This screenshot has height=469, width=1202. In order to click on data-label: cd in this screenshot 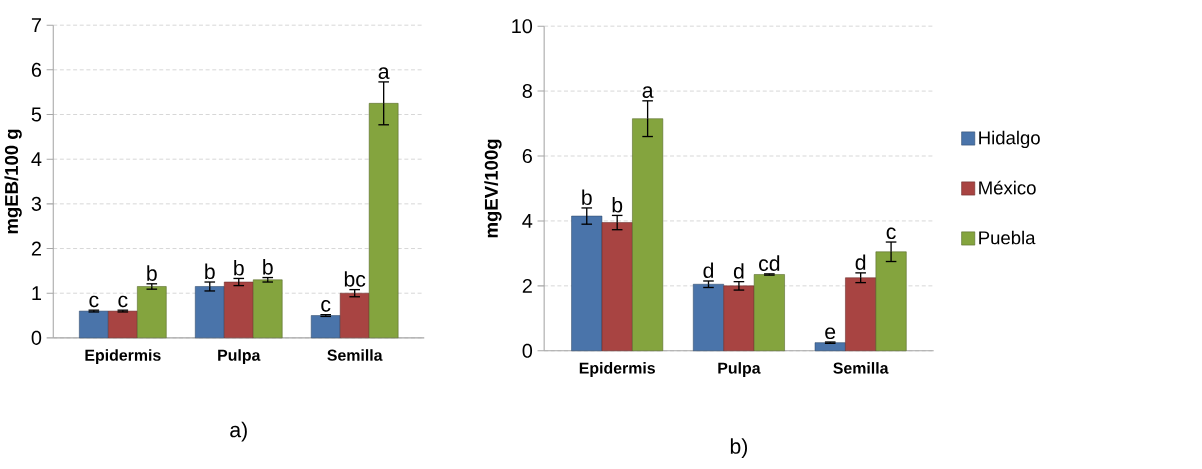, I will do `click(769, 263)`.